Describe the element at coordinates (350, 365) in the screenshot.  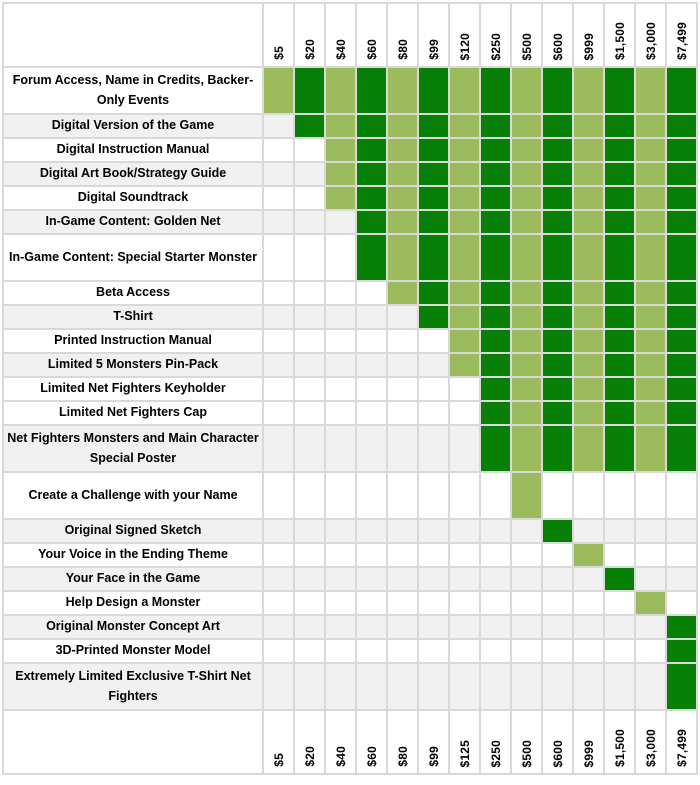
I see `reward-row: Limited 5 Monsters Pin-Pack` at that location.